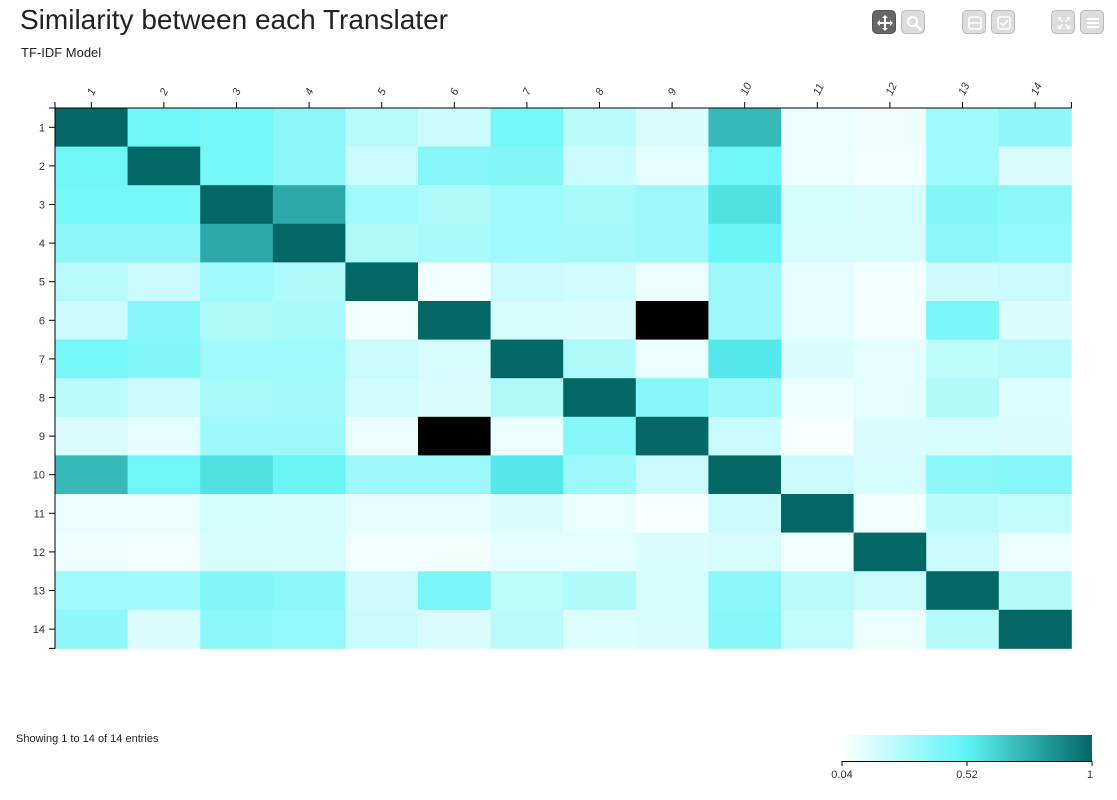  What do you see at coordinates (913, 22) in the screenshot?
I see `zoom-button` at bounding box center [913, 22].